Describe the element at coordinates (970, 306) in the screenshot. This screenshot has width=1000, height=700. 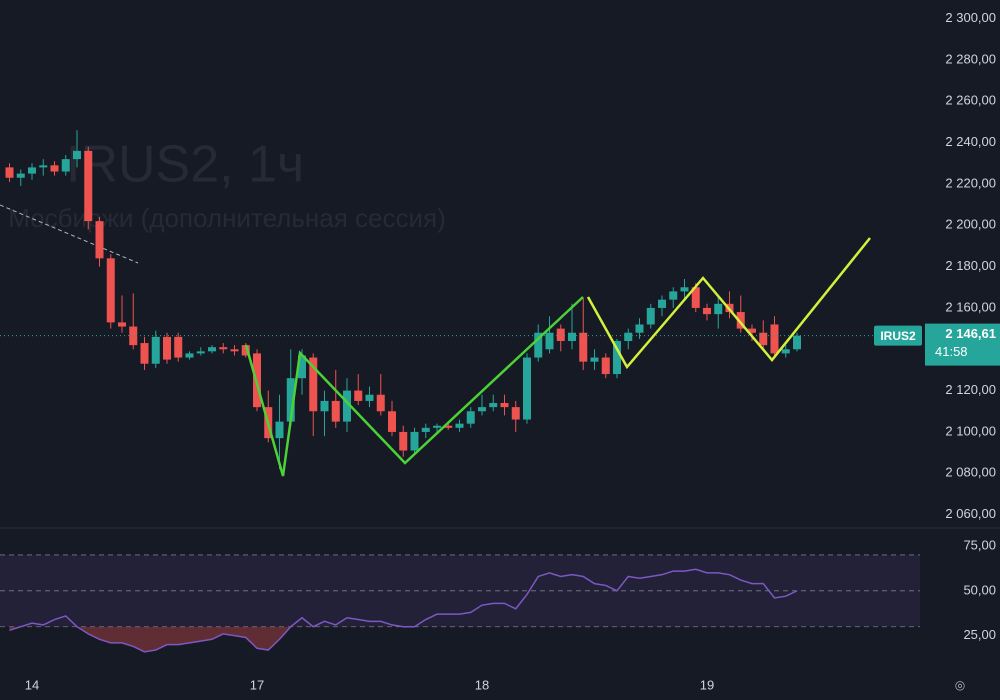
I see `y-tick-label: 2 160,00` at that location.